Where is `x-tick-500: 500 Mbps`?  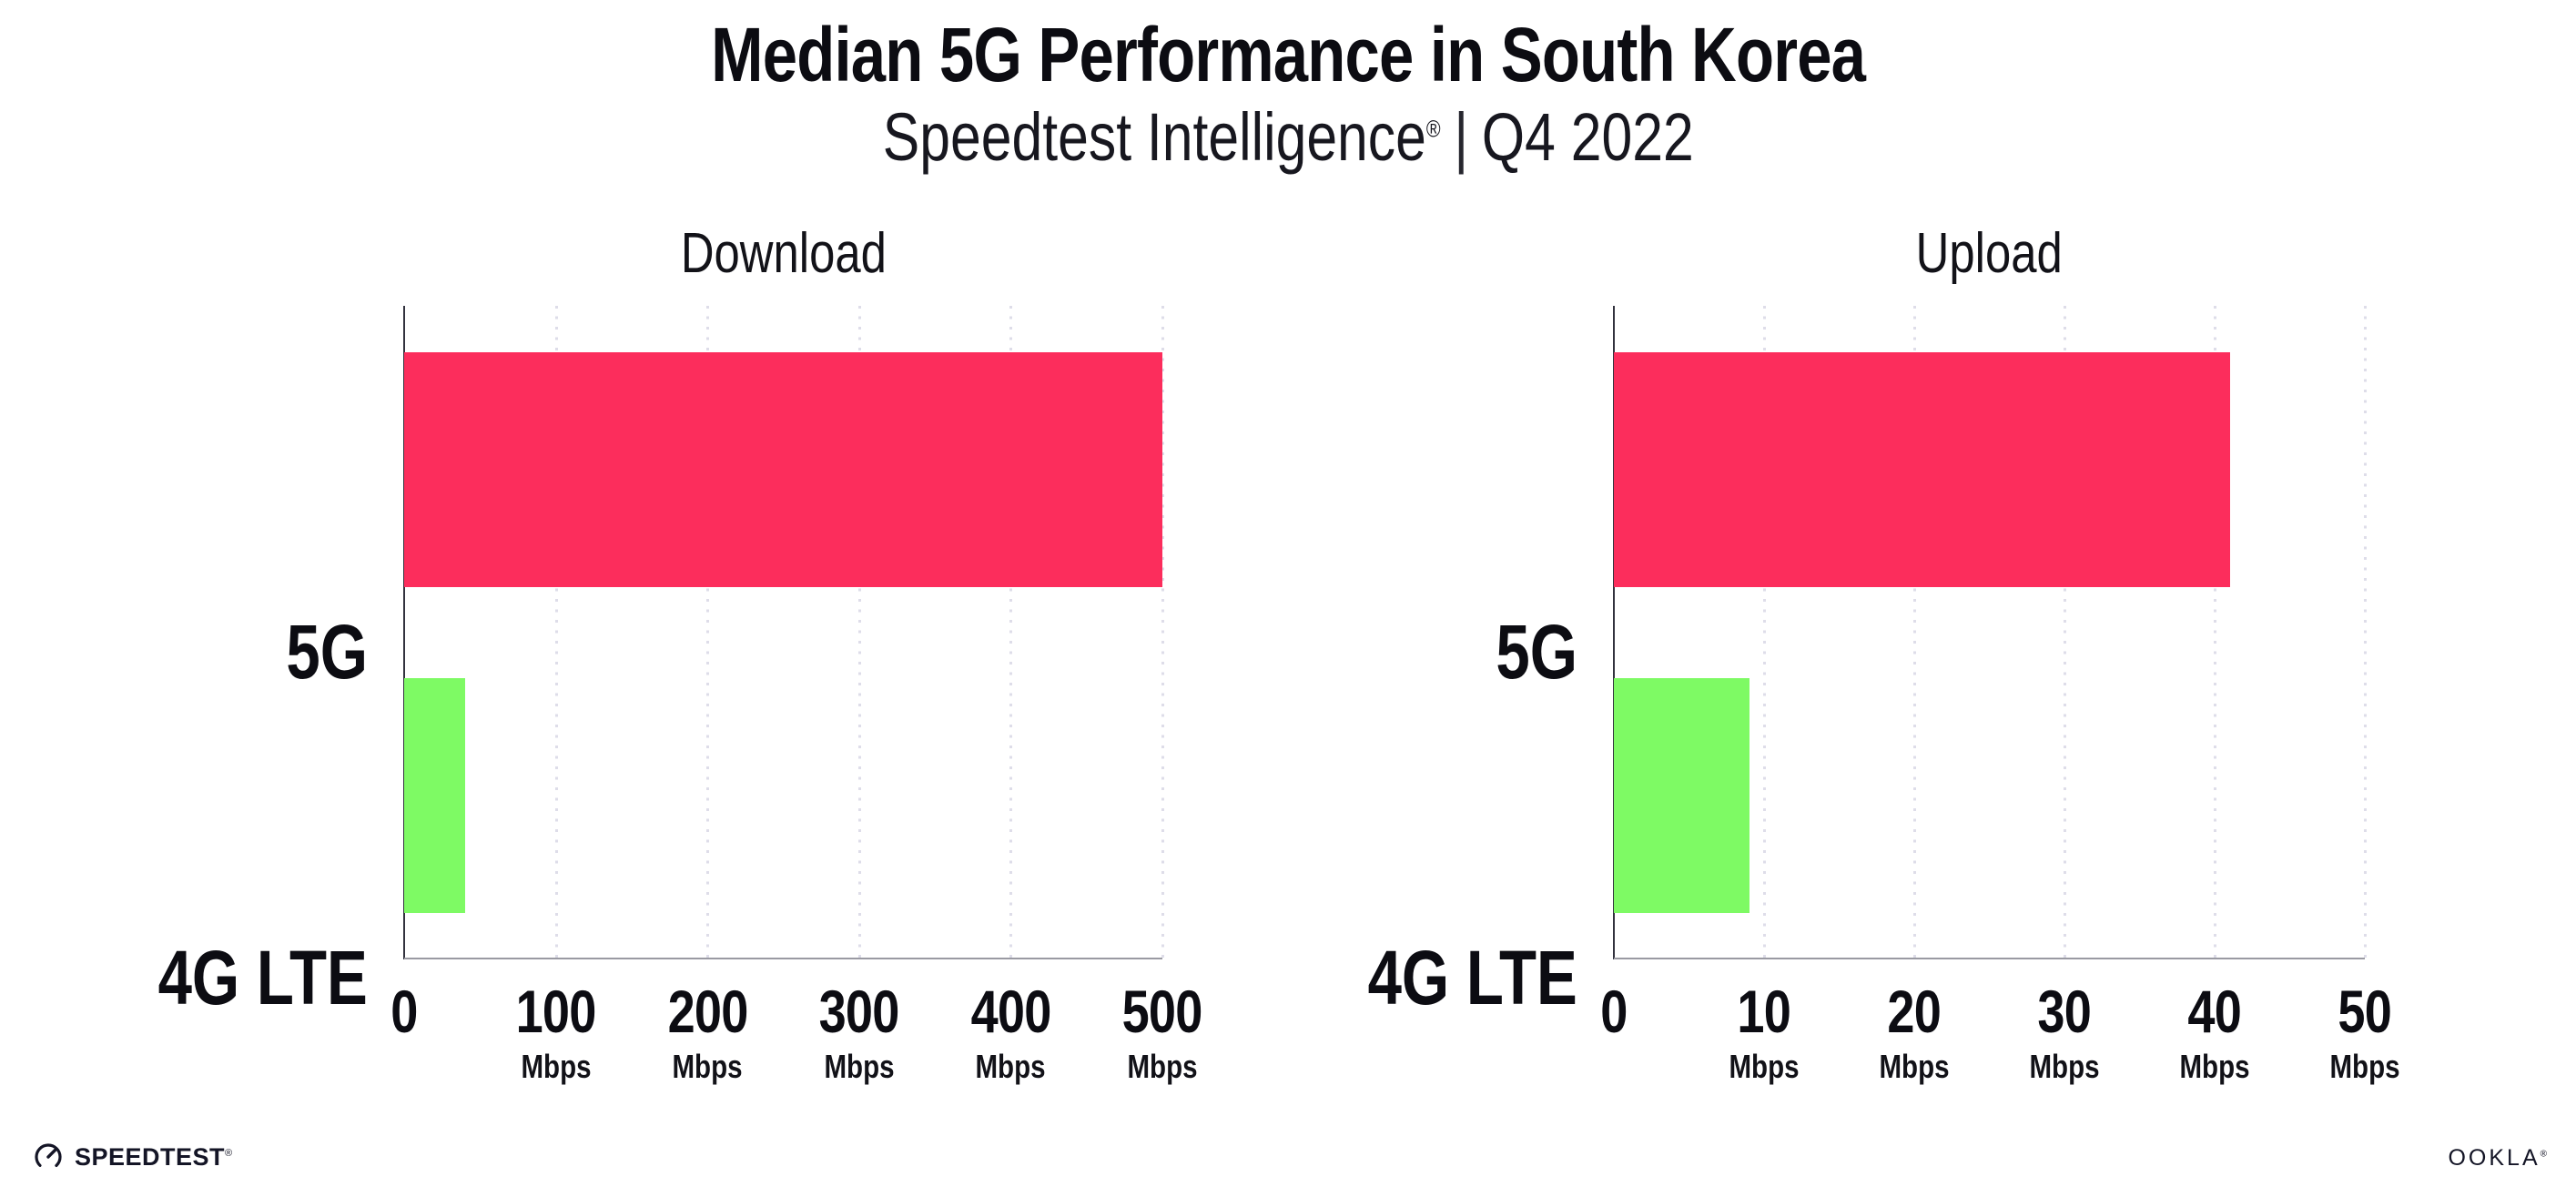 x-tick-500: 500 Mbps is located at coordinates (1162, 1032).